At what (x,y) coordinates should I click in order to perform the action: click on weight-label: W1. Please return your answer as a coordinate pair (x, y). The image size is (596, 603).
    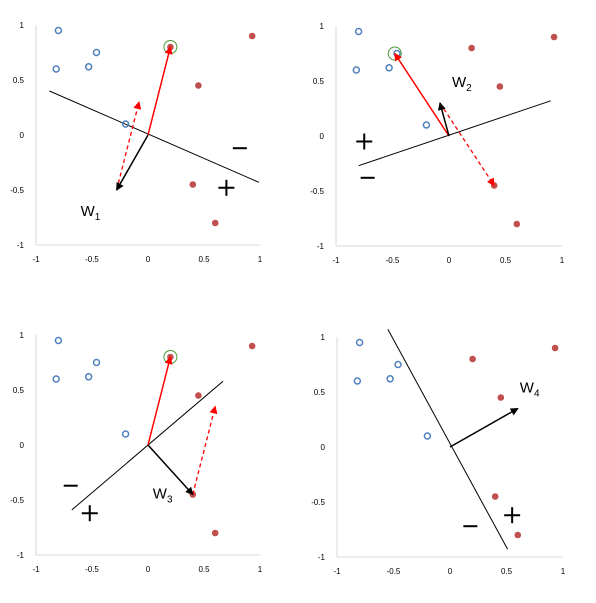
    Looking at the image, I should click on (91, 213).